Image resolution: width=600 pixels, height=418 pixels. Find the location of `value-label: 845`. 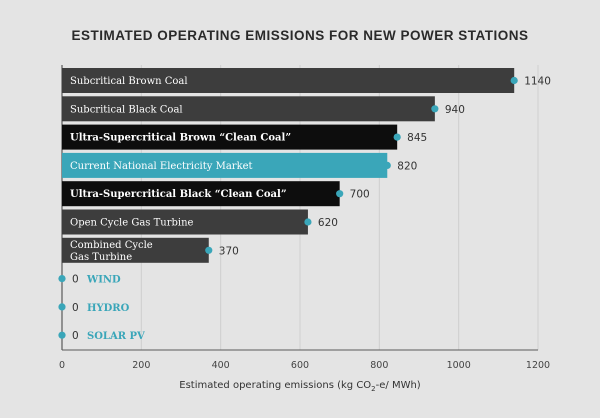

value-label: 845 is located at coordinates (417, 138).